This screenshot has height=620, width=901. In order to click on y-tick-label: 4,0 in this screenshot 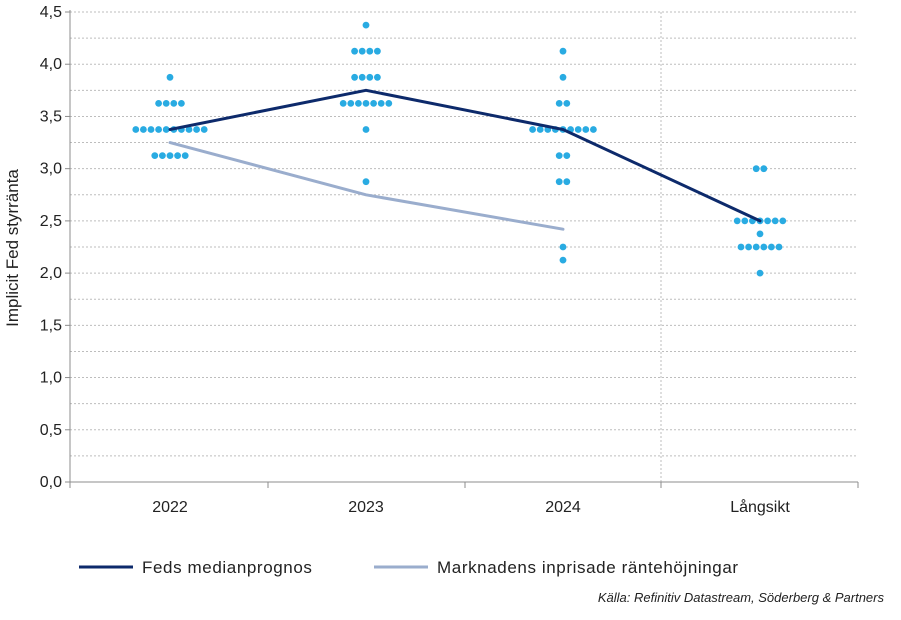, I will do `click(51, 64)`.